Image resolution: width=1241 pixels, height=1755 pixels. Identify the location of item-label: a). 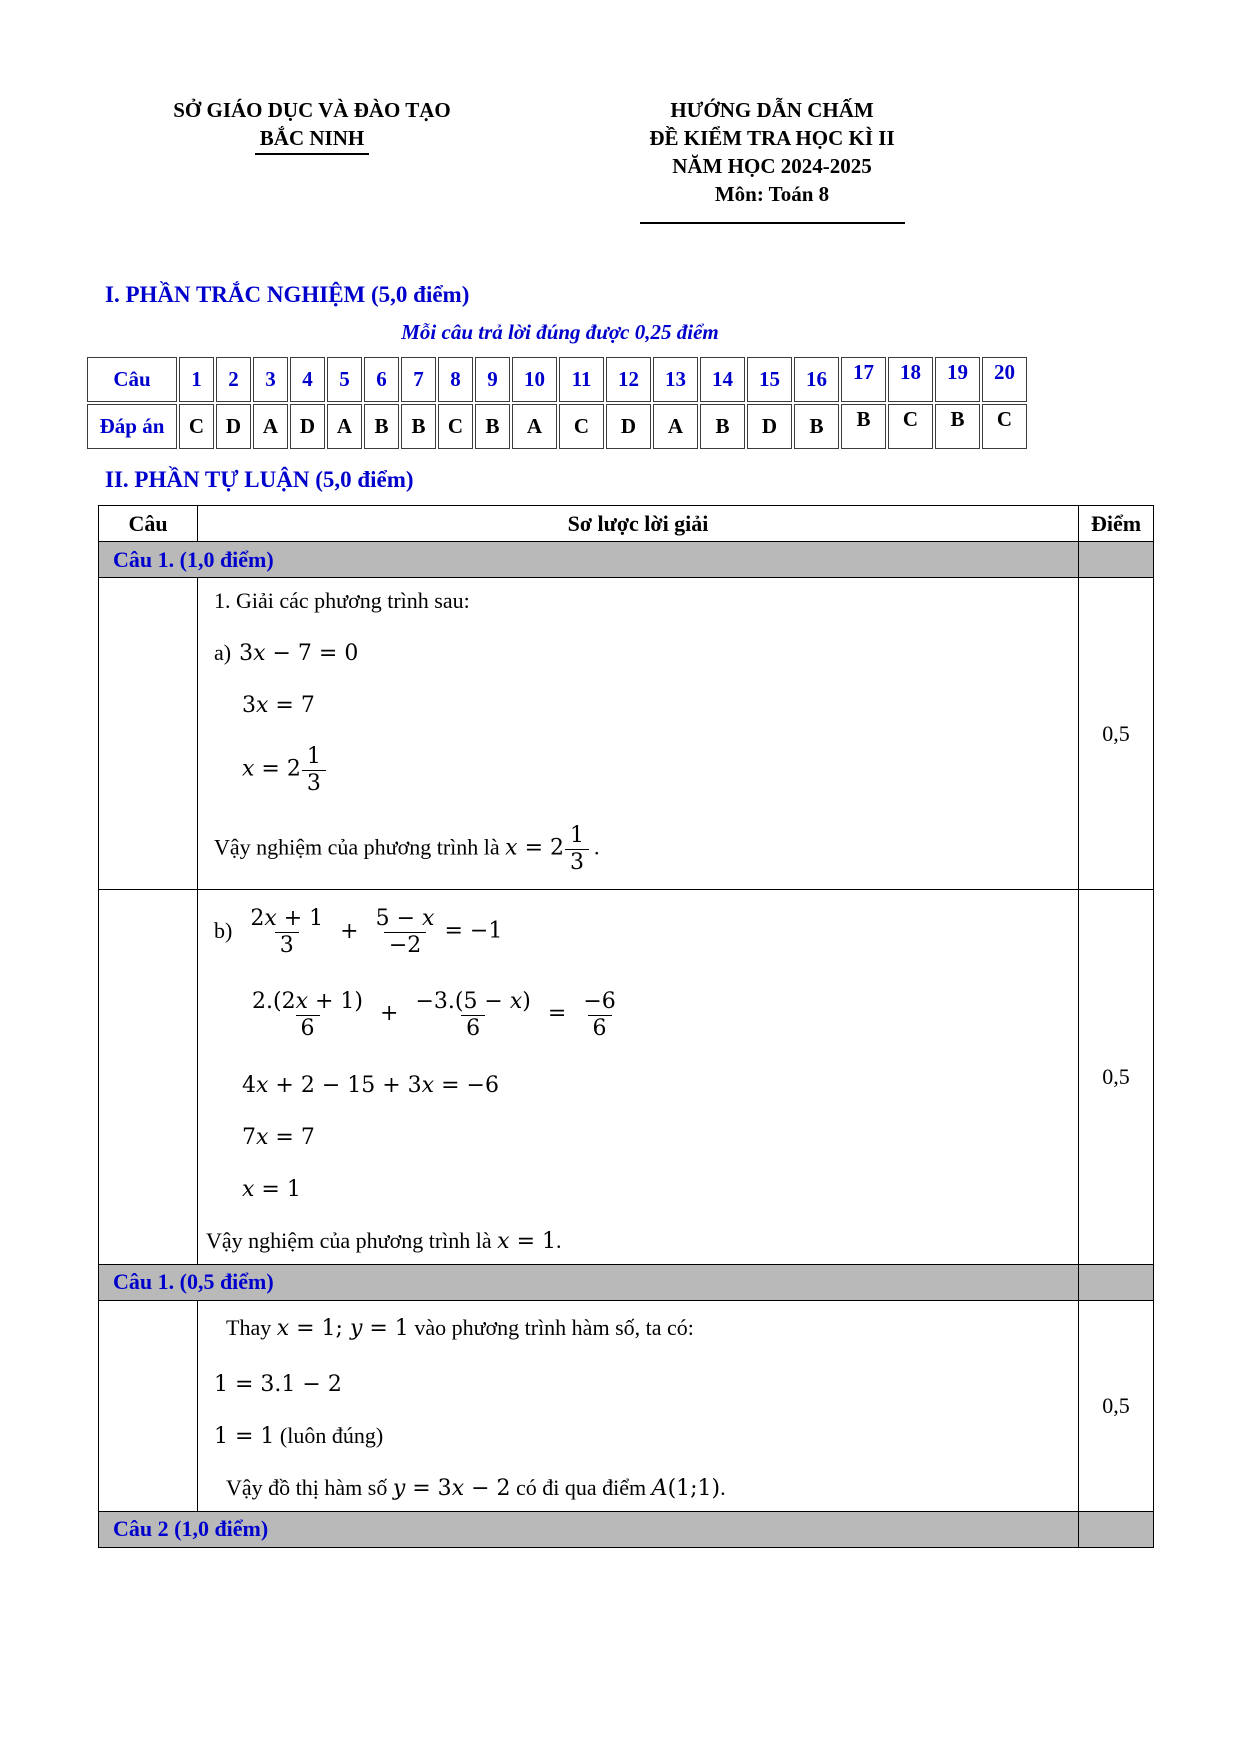
(223, 652).